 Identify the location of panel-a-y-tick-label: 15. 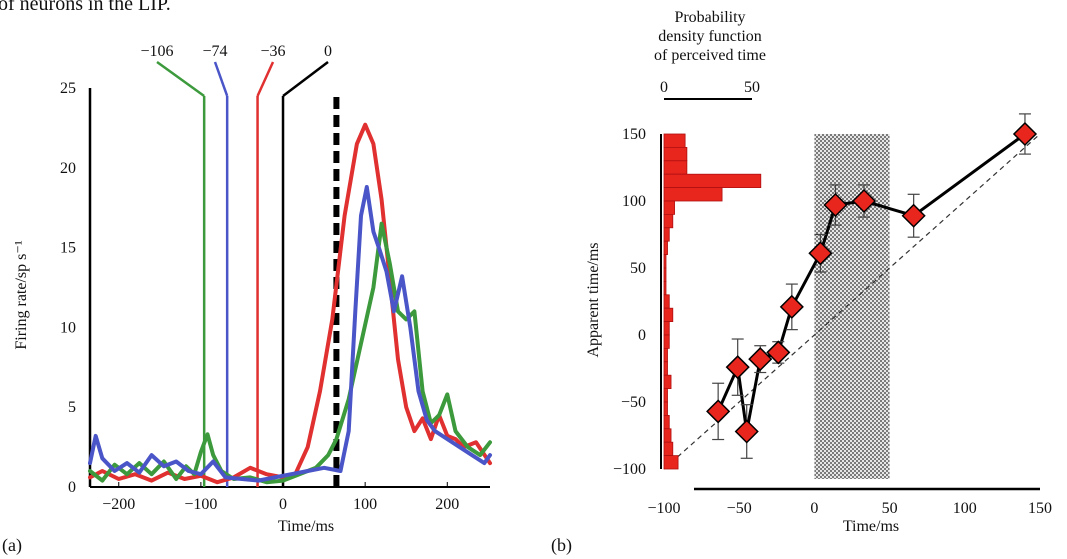
(68, 248).